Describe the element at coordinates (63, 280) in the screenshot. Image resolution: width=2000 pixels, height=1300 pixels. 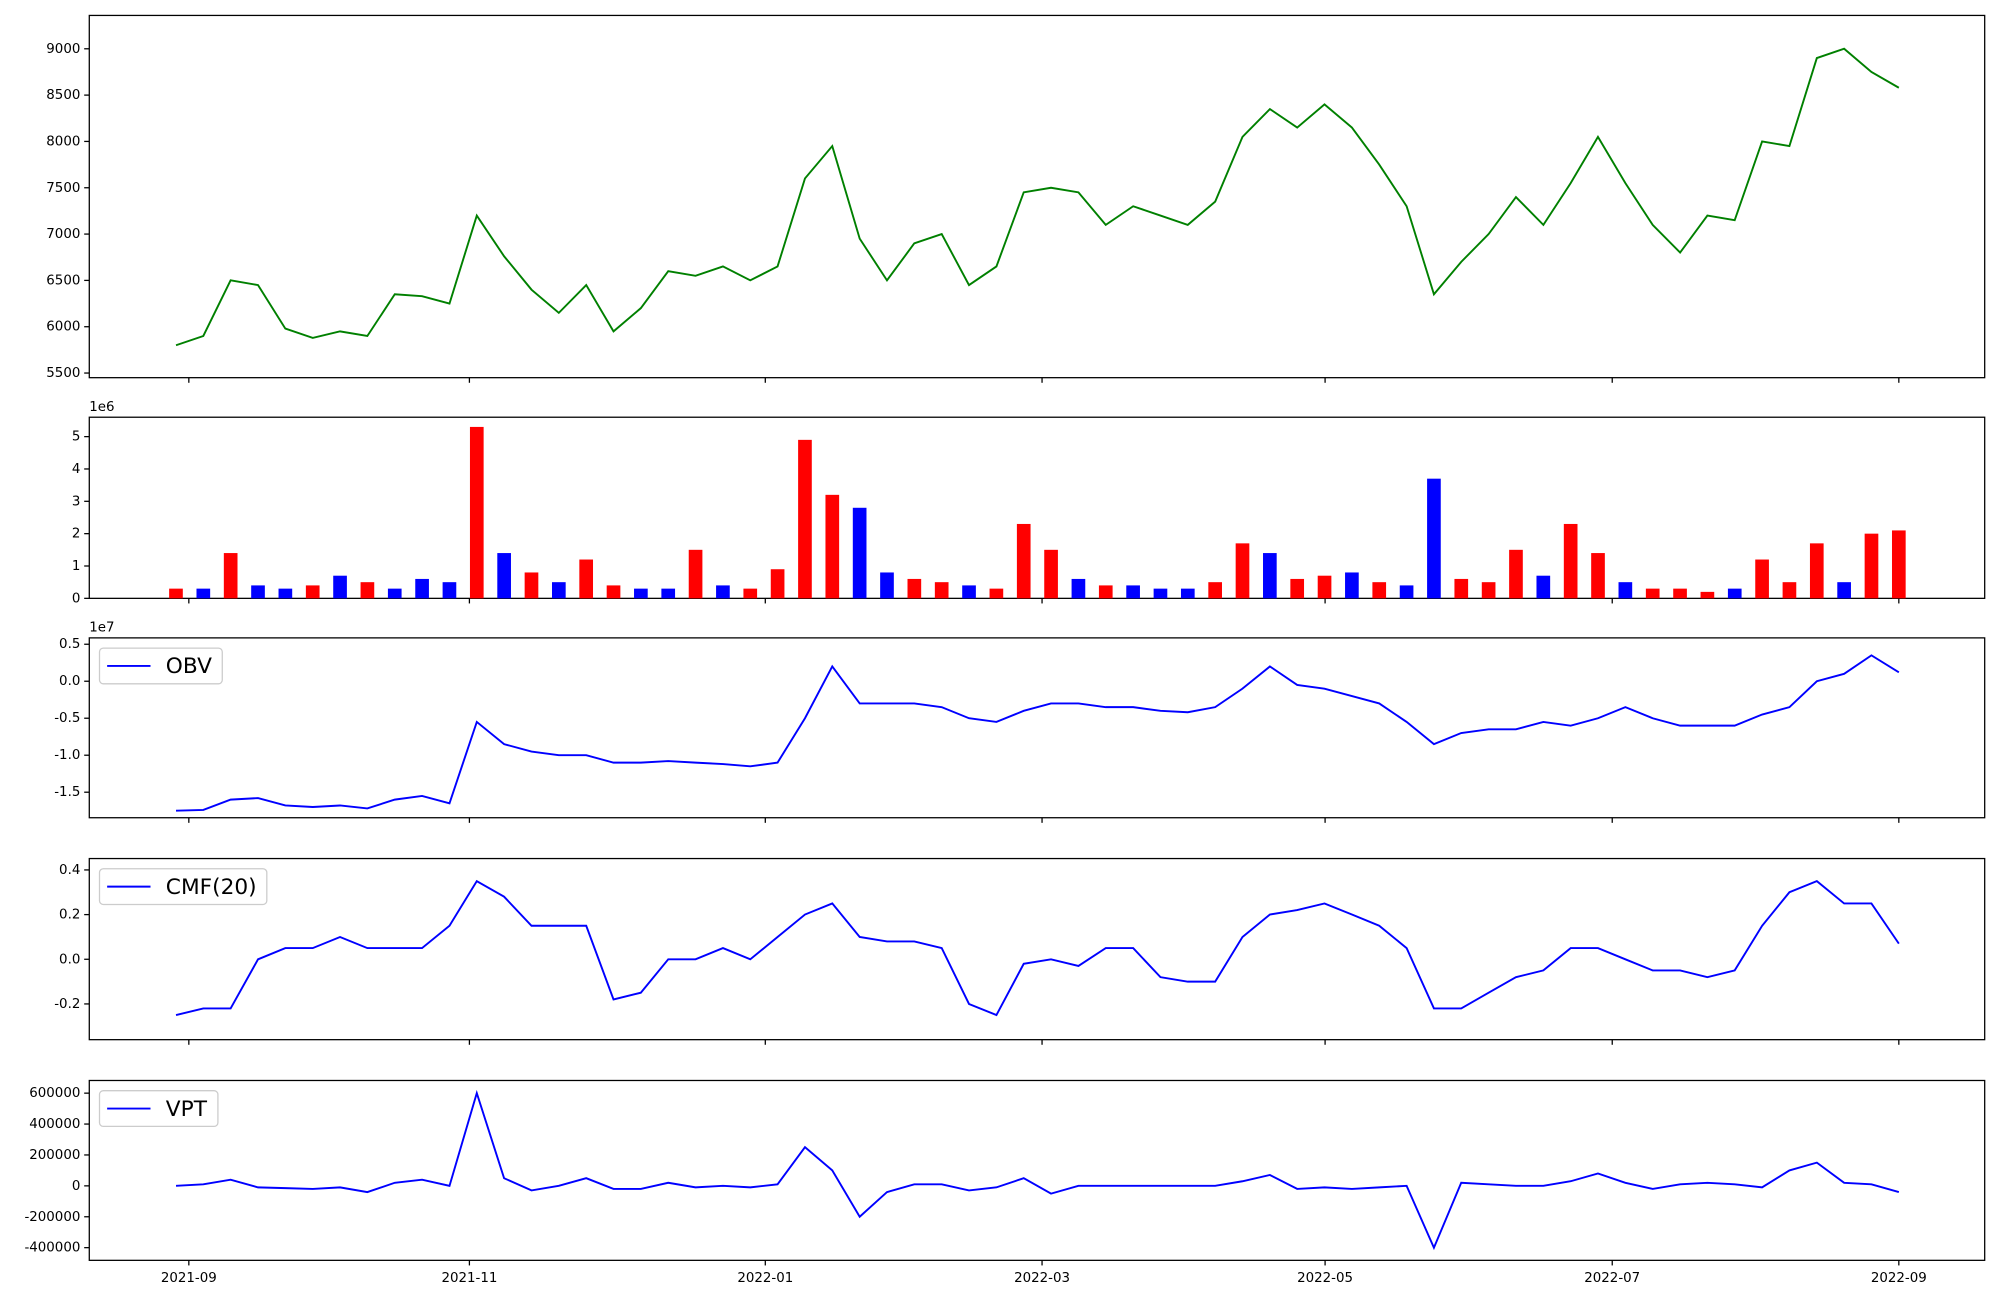
I see `y-tick-label: 6500` at that location.